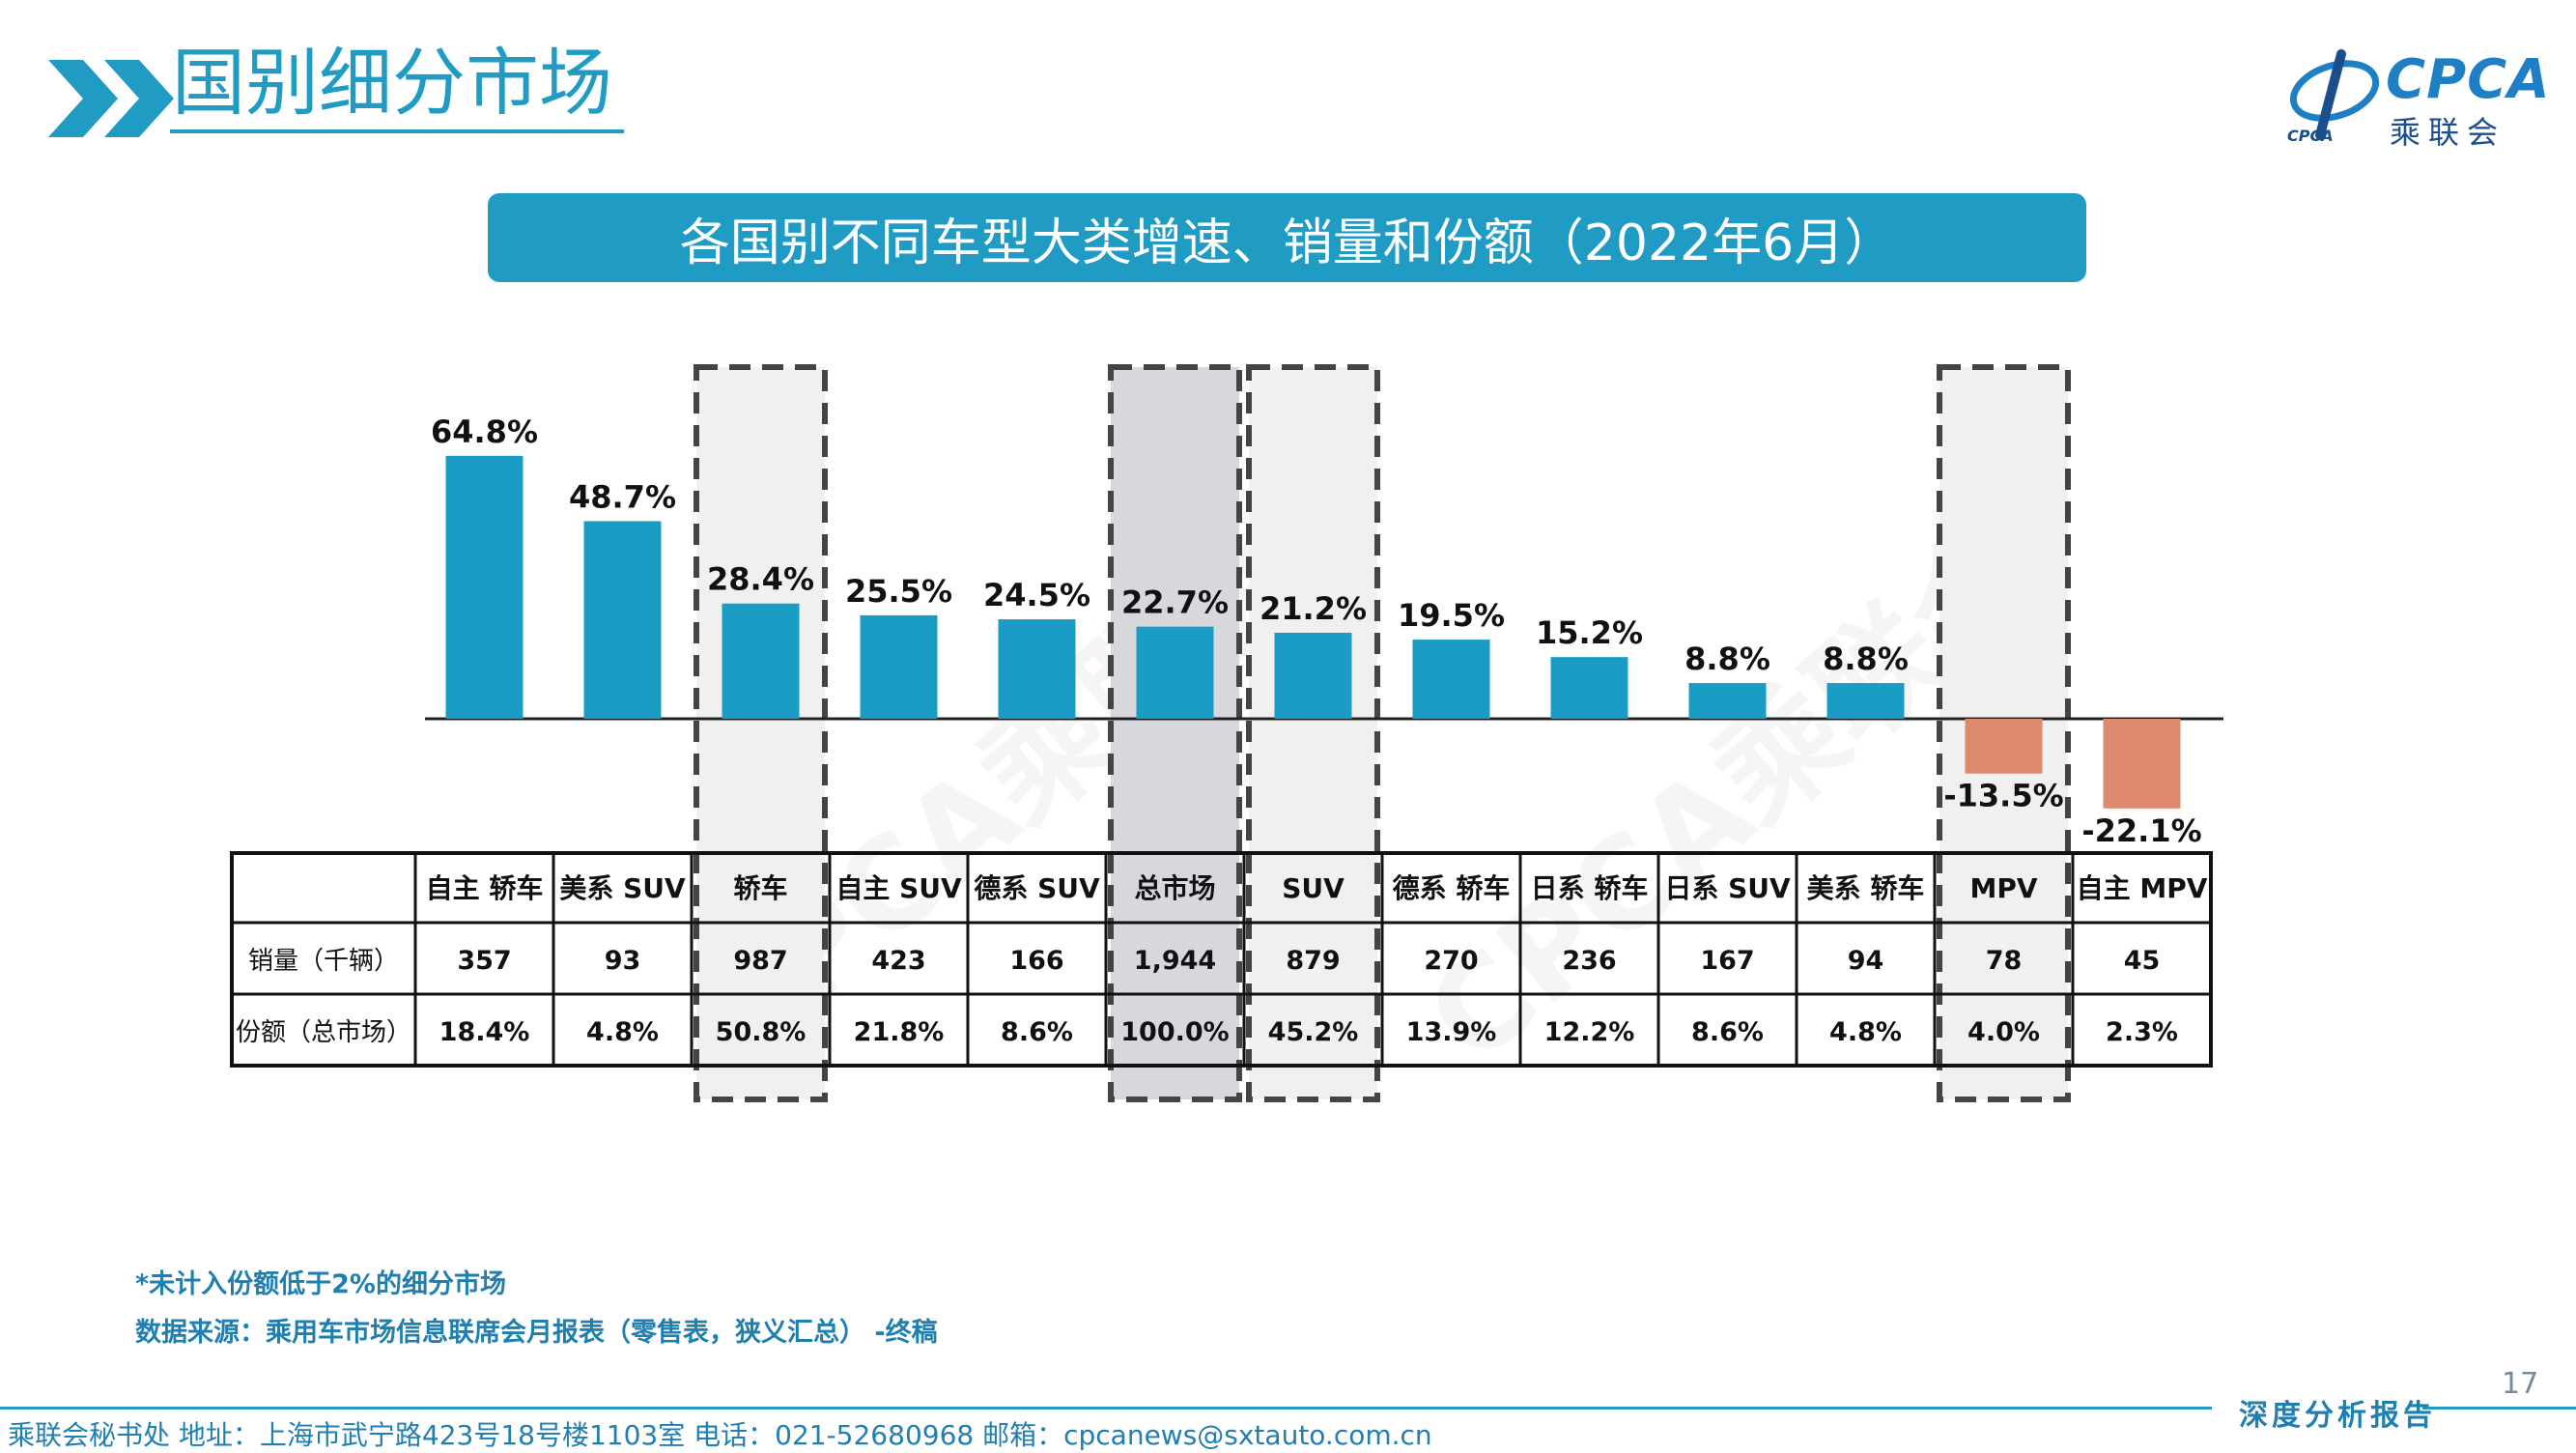 Image resolution: width=2576 pixels, height=1453 pixels. What do you see at coordinates (2499, 1408) in the screenshot?
I see `footer-divider-right` at bounding box center [2499, 1408].